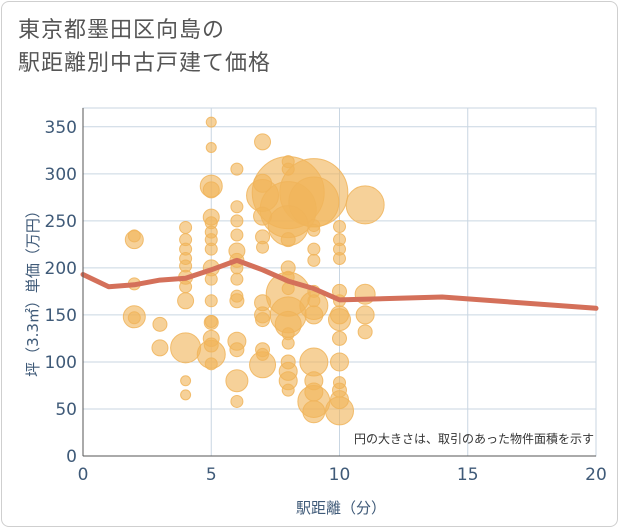  What do you see at coordinates (145, 63) in the screenshot?
I see `chart-title-line2: 駅距離別中古戸建て価格` at bounding box center [145, 63].